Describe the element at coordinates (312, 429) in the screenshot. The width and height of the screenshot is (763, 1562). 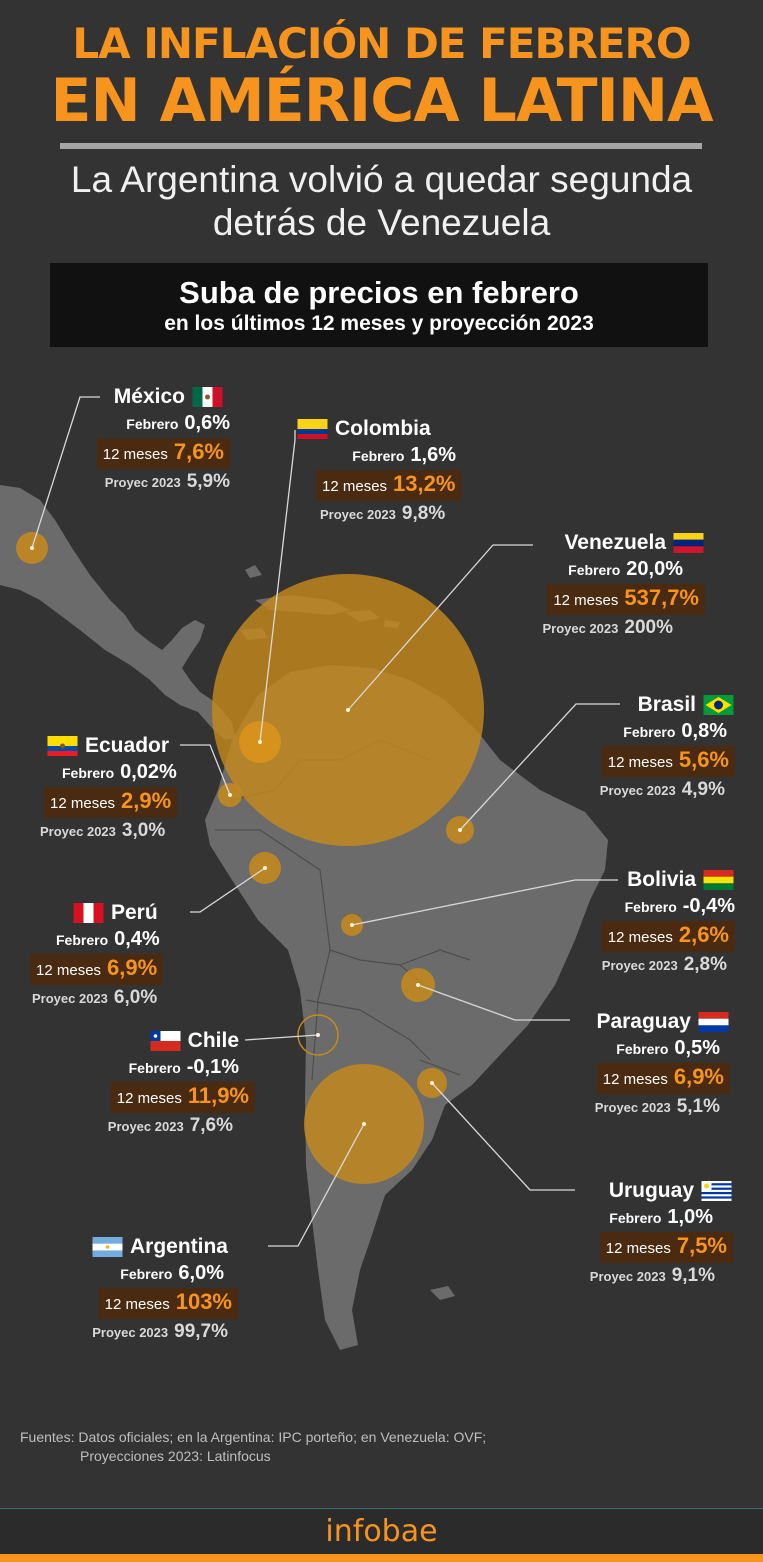
I see `colombia-flag-icon` at that location.